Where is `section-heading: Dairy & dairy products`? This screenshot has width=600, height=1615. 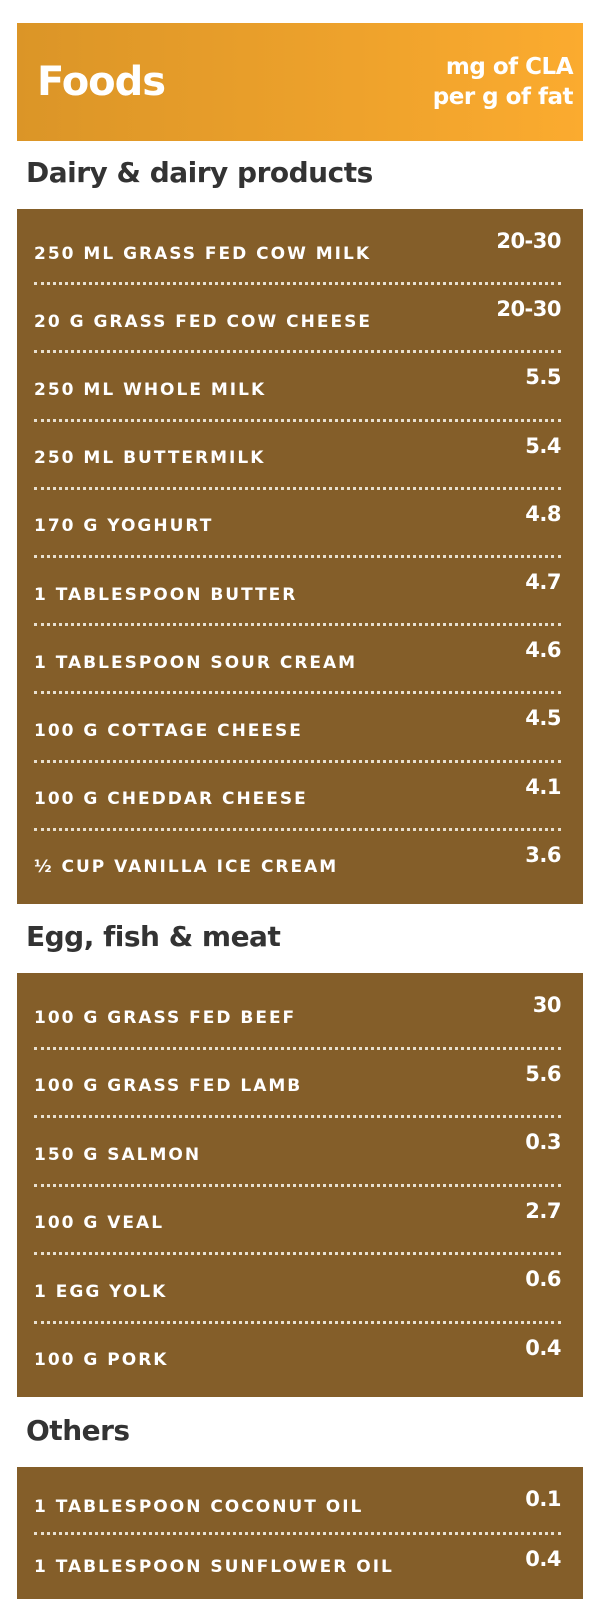
section-heading: Dairy & dairy products is located at coordinates (199, 172).